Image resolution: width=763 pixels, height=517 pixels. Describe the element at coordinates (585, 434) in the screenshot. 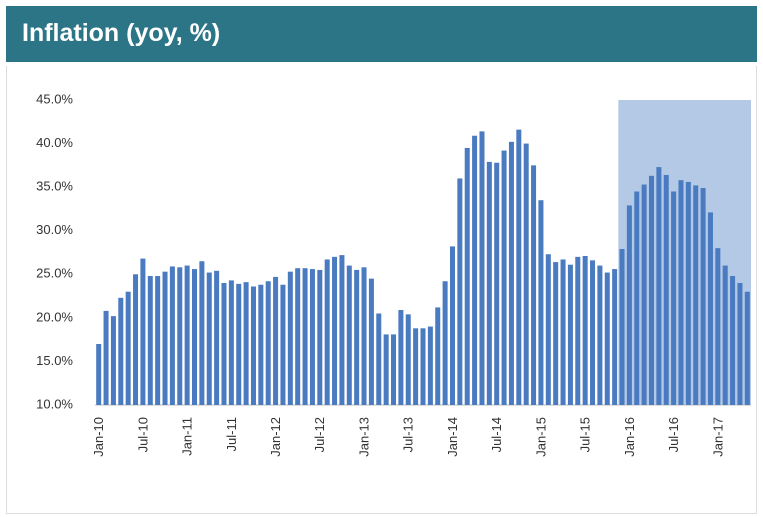

I see `x-tick-label: Jul-15` at that location.